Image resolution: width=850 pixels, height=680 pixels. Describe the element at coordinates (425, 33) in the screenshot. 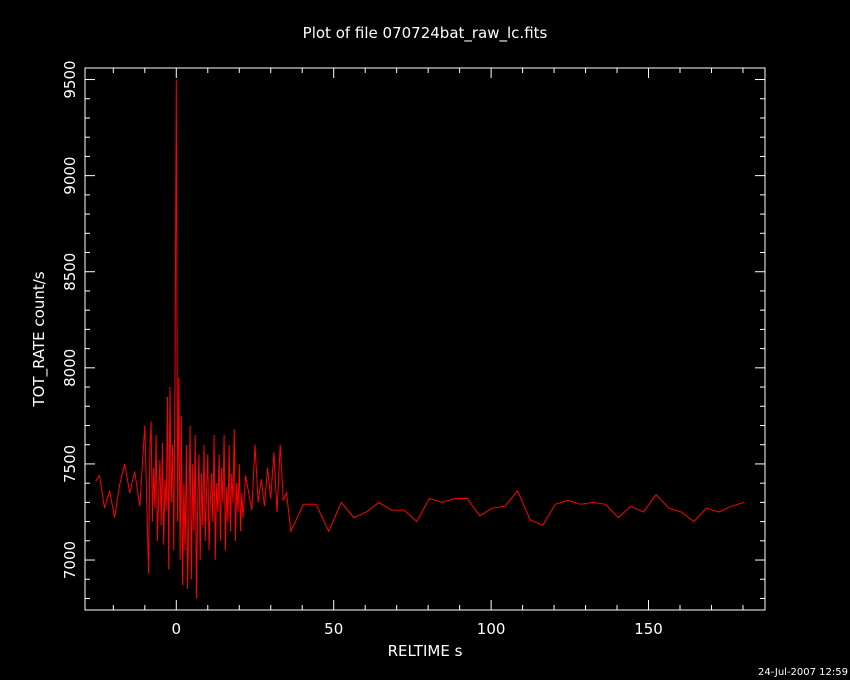

I see `chart-title: Plot of file 070724bat_raw_lc.fits` at that location.